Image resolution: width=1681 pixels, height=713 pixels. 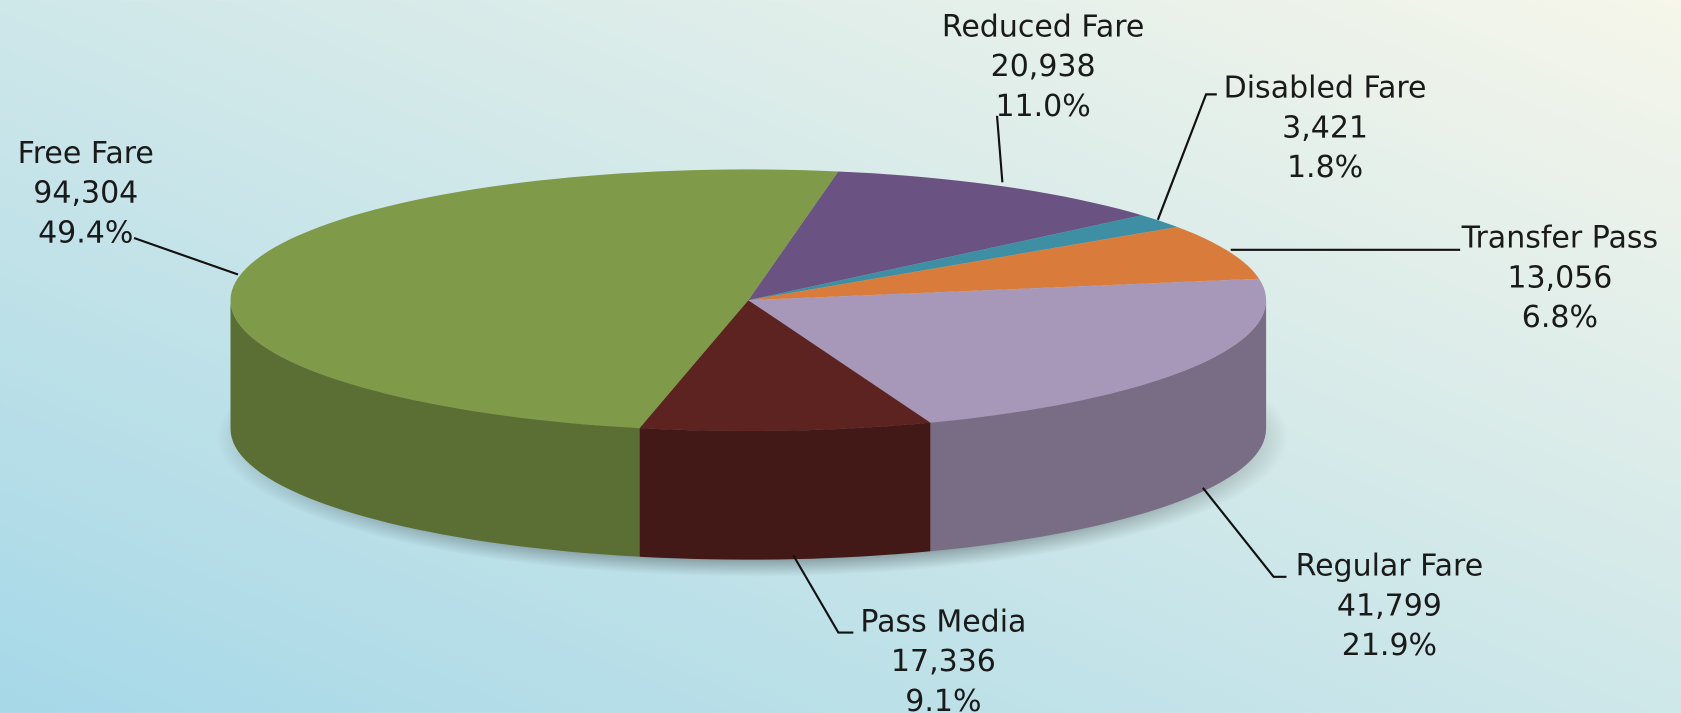 What do you see at coordinates (1325, 127) in the screenshot?
I see `value-label: 3,421` at bounding box center [1325, 127].